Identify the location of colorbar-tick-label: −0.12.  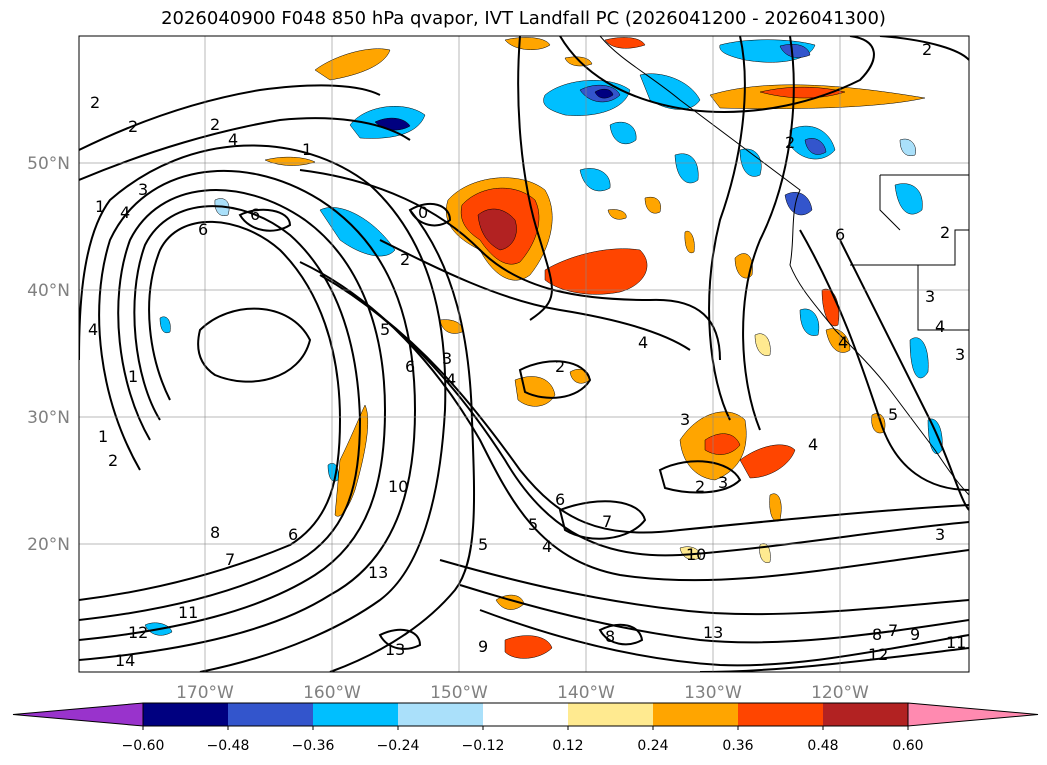
(483, 746).